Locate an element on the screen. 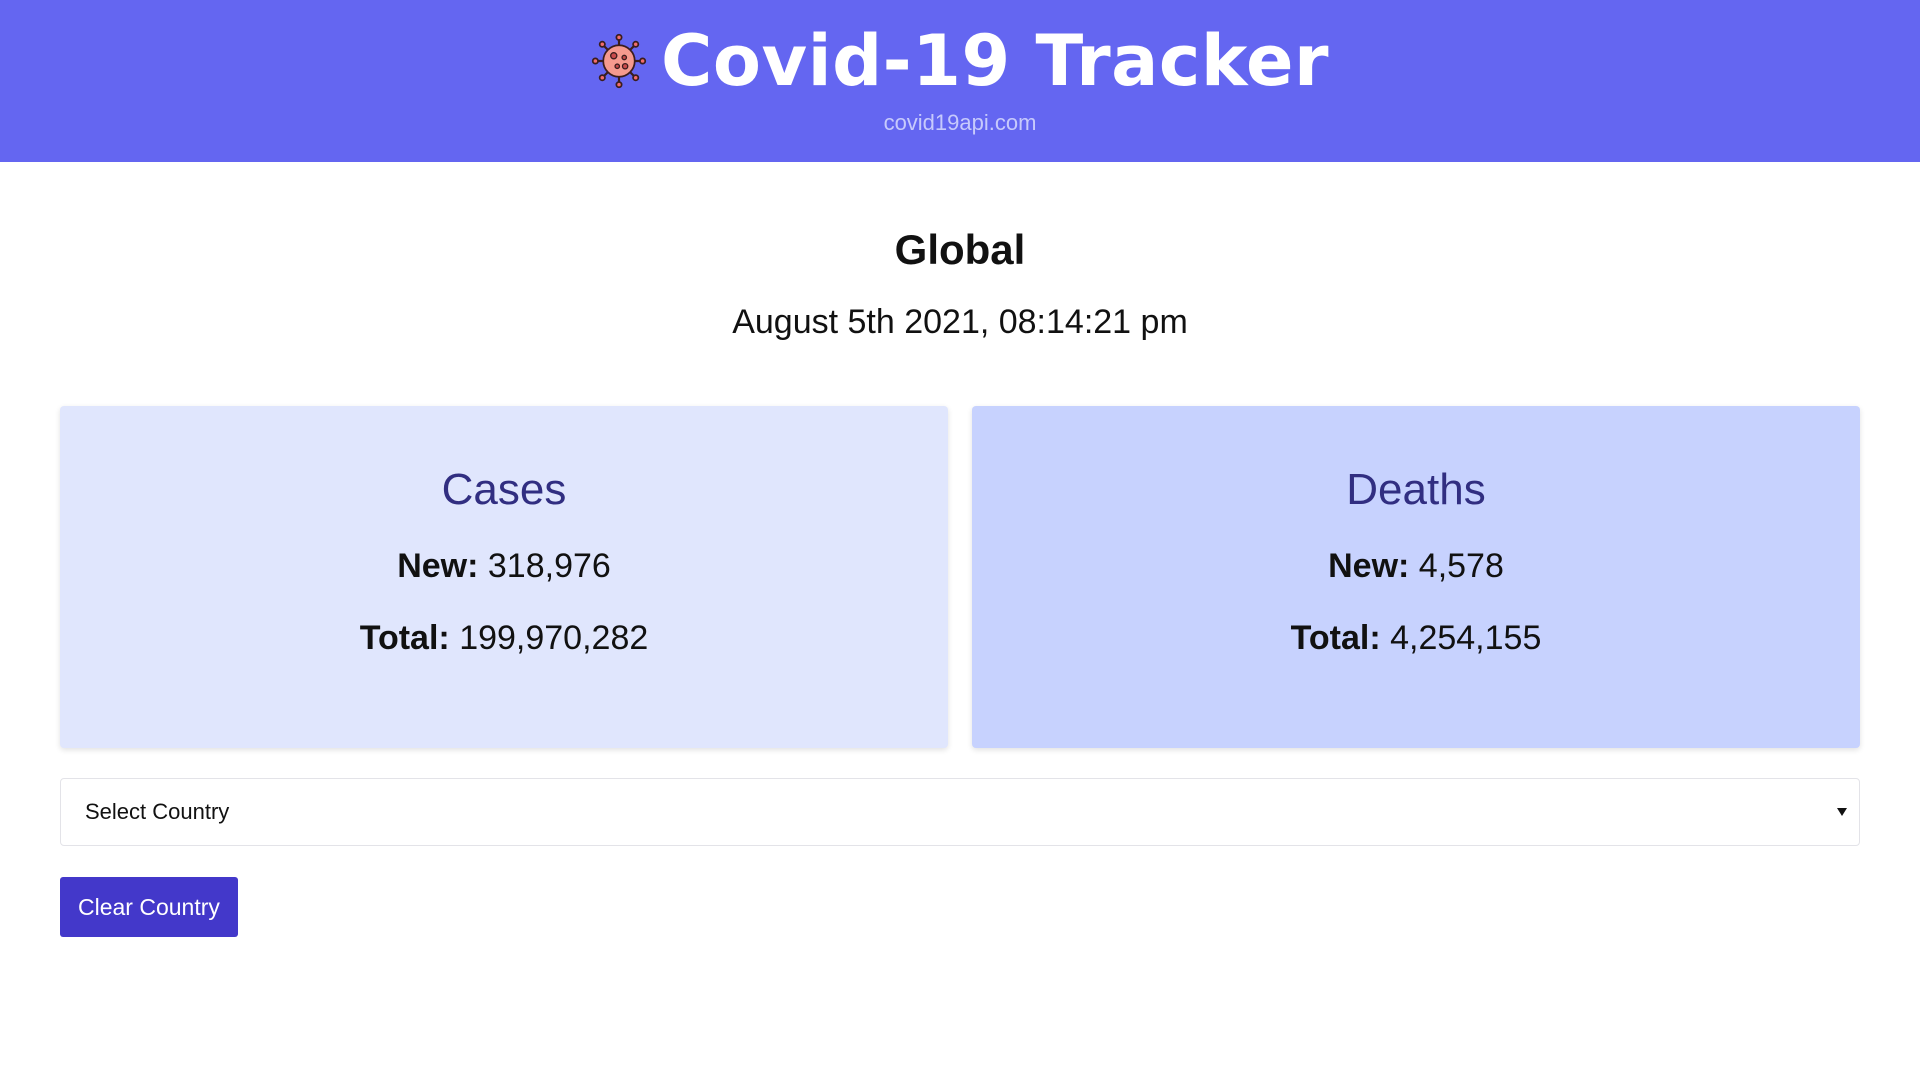 Image resolution: width=1920 pixels, height=1080 pixels. cases-card: Cases New: 318,976 Total: 199,970,282 is located at coordinates (504, 577).